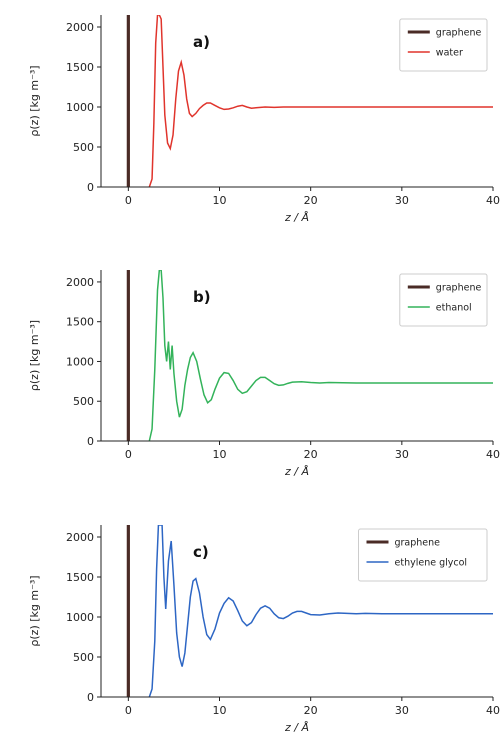 This screenshot has height=749, width=503. Describe the element at coordinates (449, 53) in the screenshot. I see `legend-label: water` at that location.